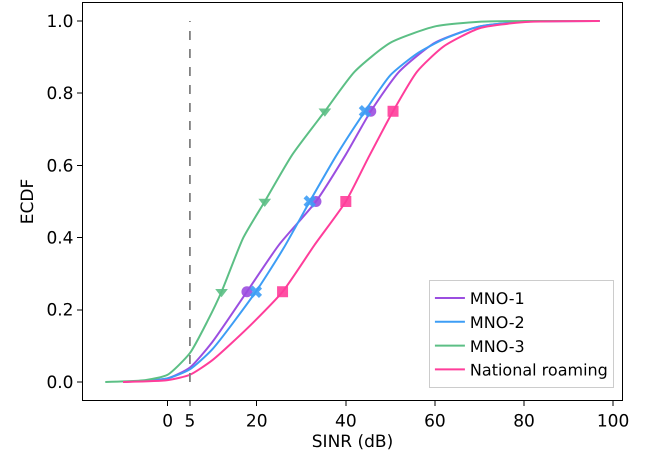 This screenshot has width=657, height=460. Describe the element at coordinates (60, 94) in the screenshot. I see `y-tick-label: 0.8` at that location.